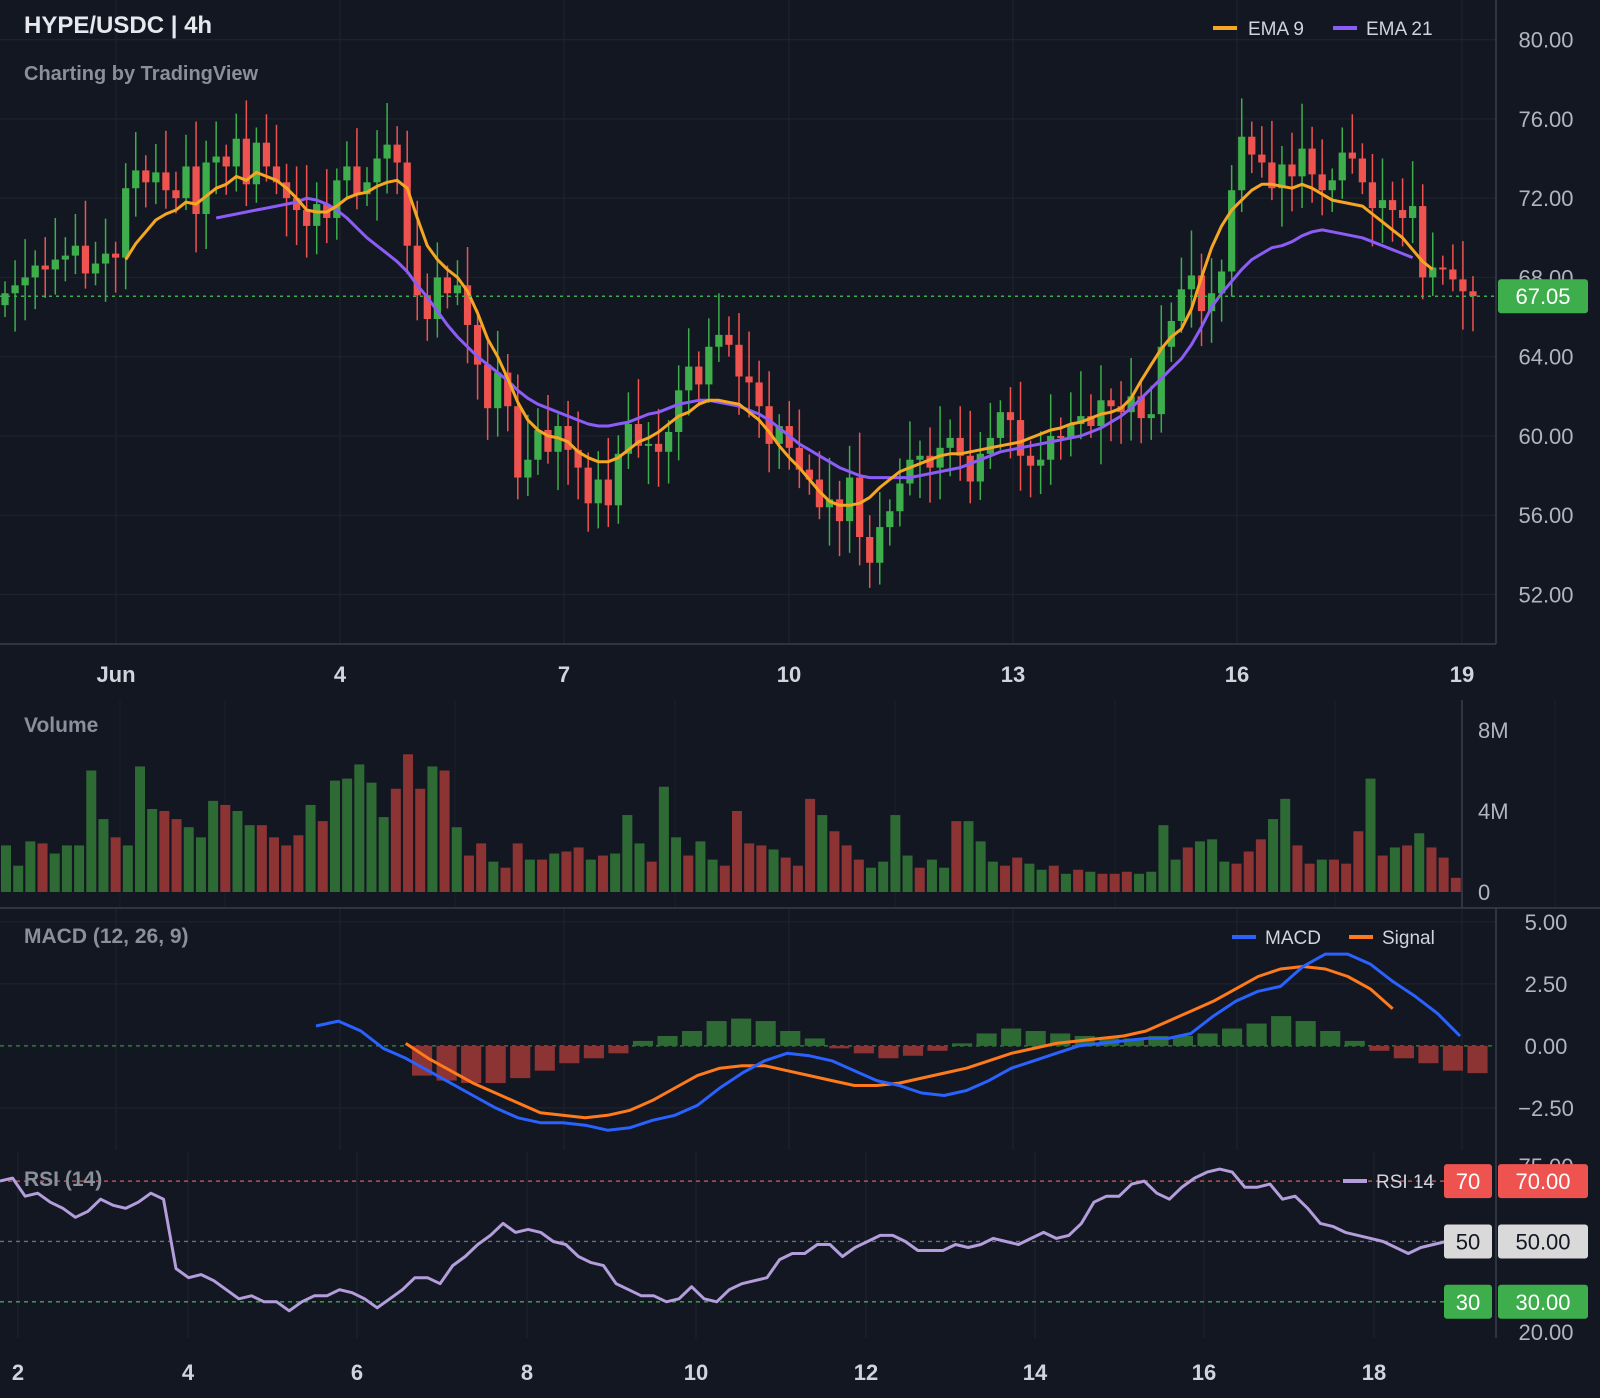  Describe the element at coordinates (1333, 938) in the screenshot. I see `macd-legend: MACD Signal` at that location.